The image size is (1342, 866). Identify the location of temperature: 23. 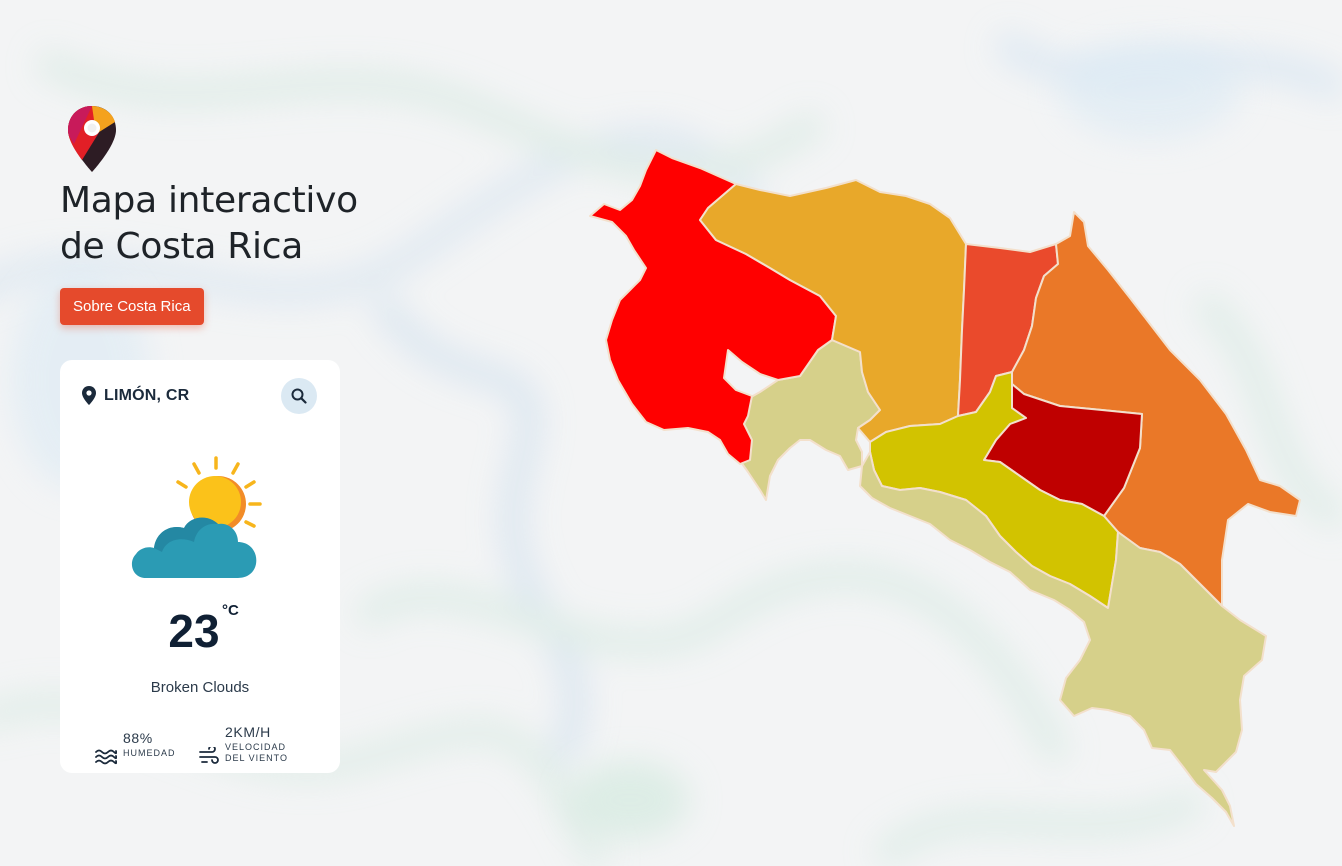
(194, 631).